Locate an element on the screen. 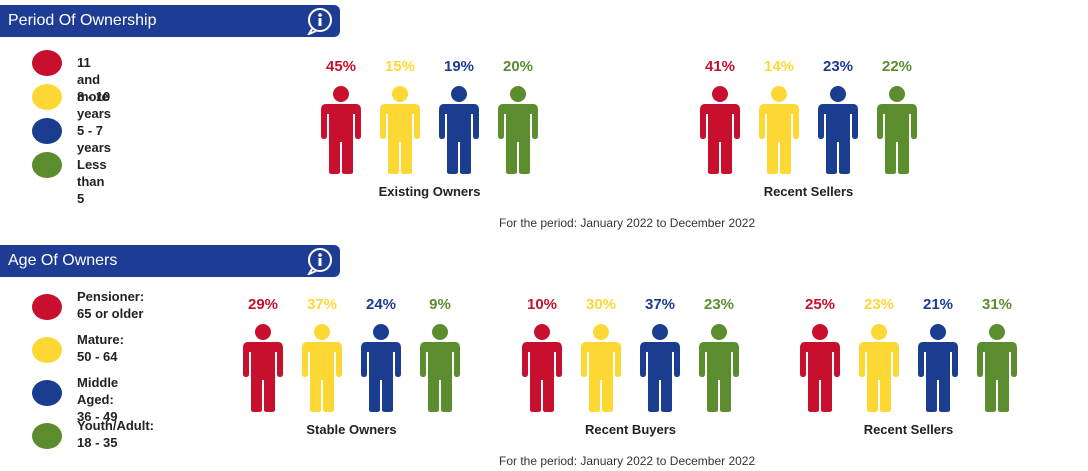 The image size is (1088, 471). data-label: 22% is located at coordinates (897, 66).